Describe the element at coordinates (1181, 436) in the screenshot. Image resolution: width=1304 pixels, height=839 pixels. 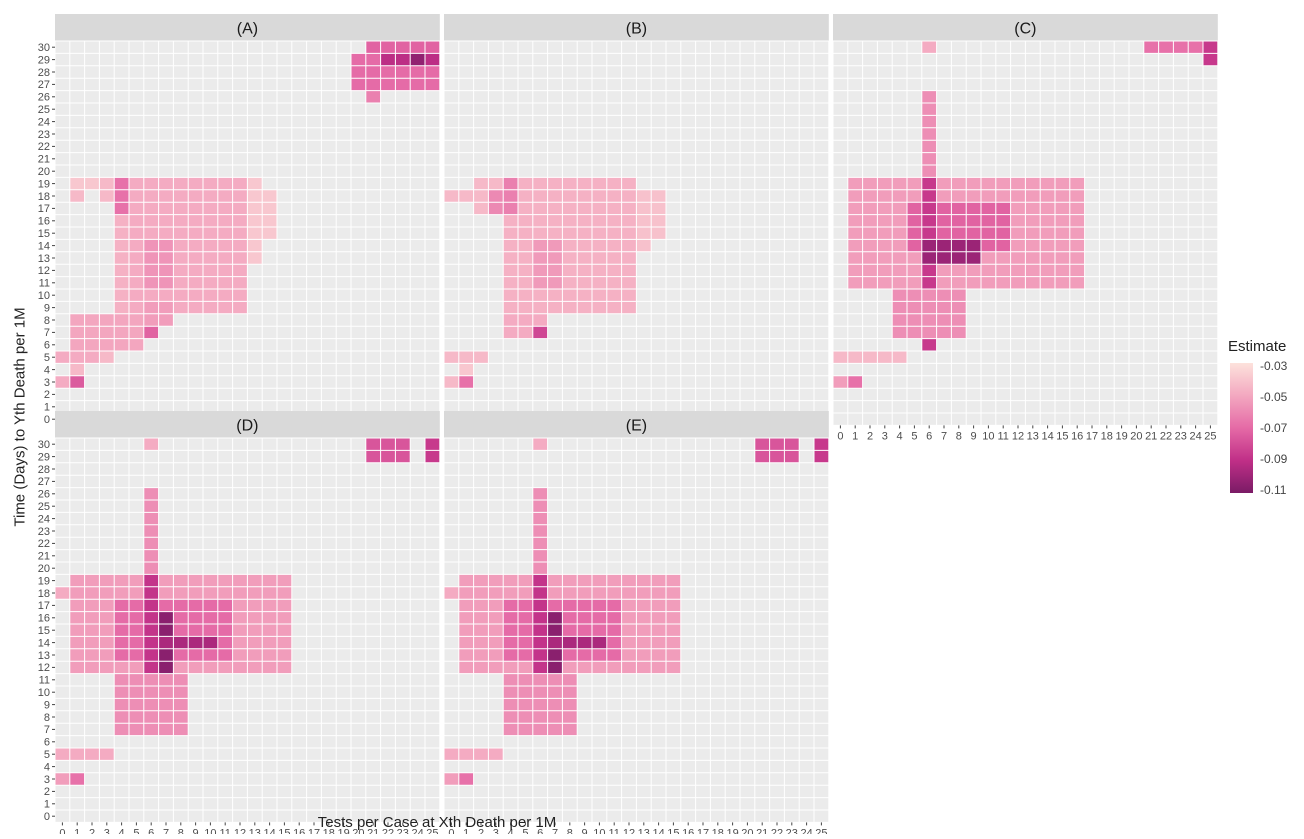
I see `x-tick-label: 23` at that location.